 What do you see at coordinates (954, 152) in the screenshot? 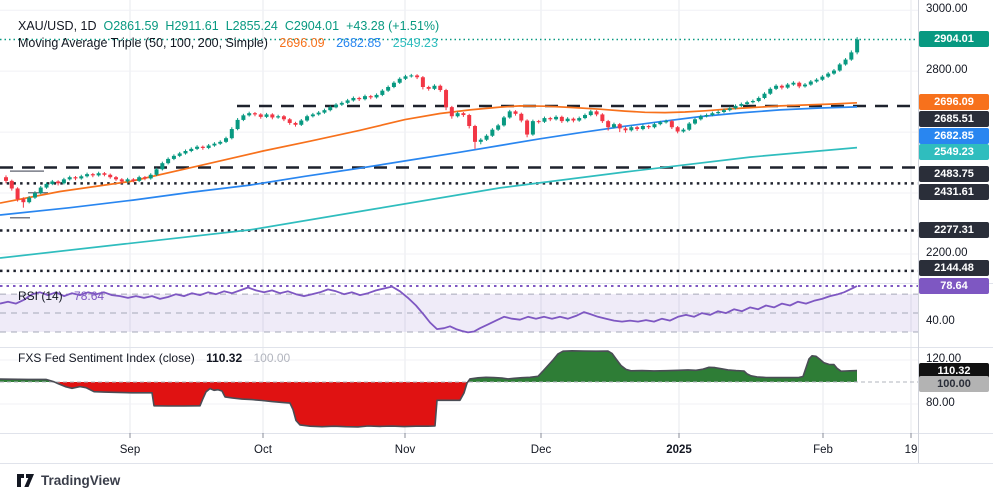
I see `price-axis-badge: 2549.23` at bounding box center [954, 152].